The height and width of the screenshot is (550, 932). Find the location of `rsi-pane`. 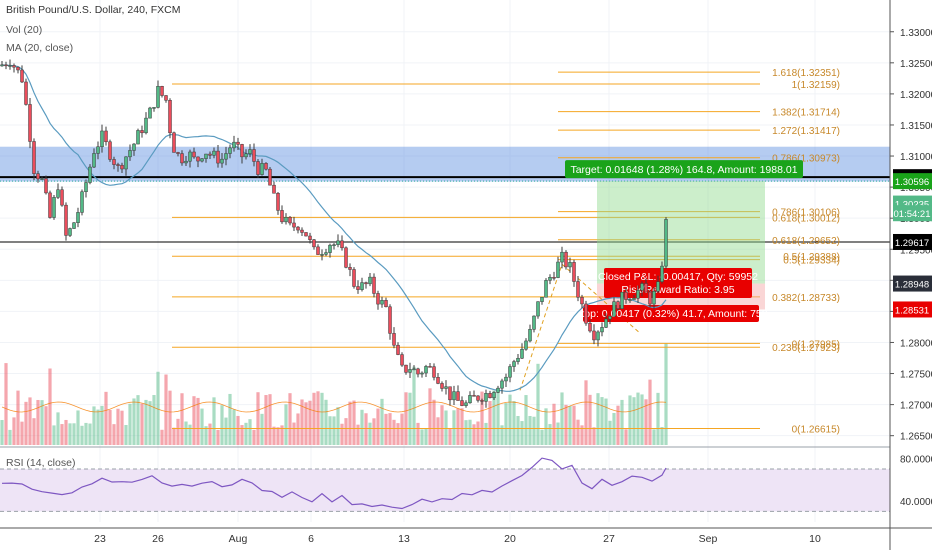

rsi-pane is located at coordinates (445, 484).